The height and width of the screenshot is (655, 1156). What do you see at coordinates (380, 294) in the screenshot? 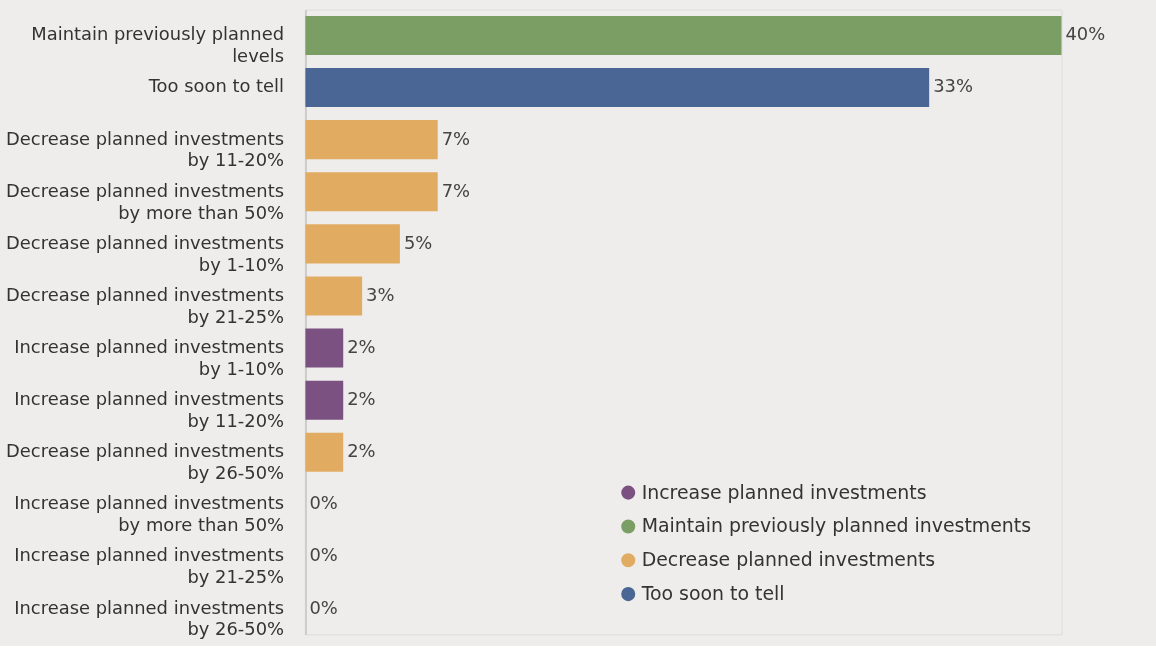
I see `data-label: 3%` at bounding box center [380, 294].